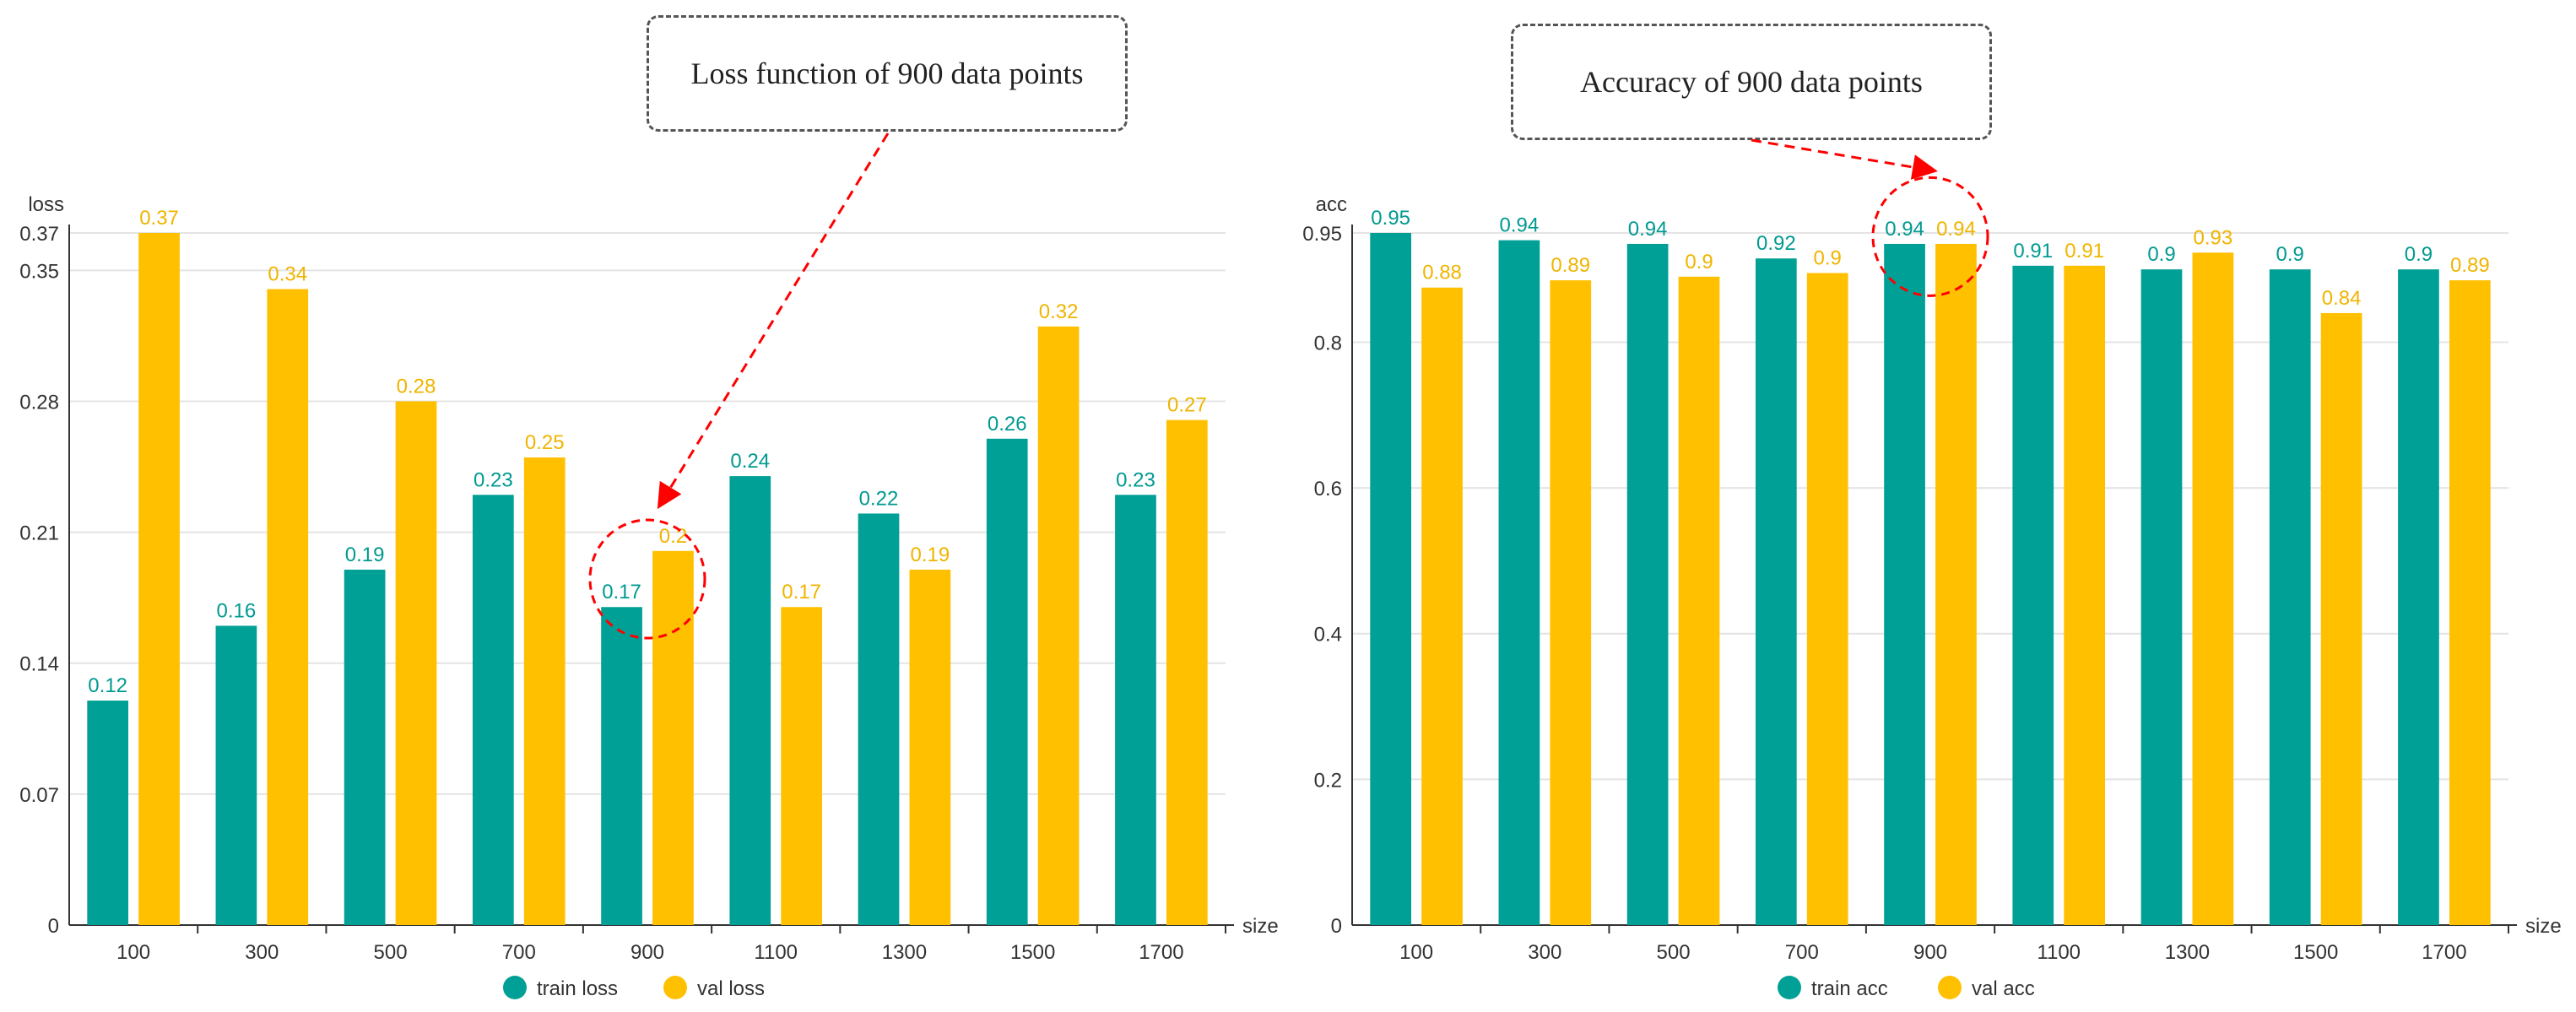 This screenshot has width=2576, height=1012. What do you see at coordinates (2543, 927) in the screenshot?
I see `acc-x-axis-title: size` at bounding box center [2543, 927].